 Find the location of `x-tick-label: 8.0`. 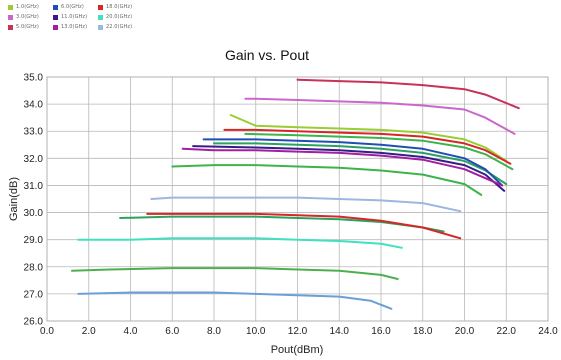

x-tick-label: 8.0 is located at coordinates (214, 331).